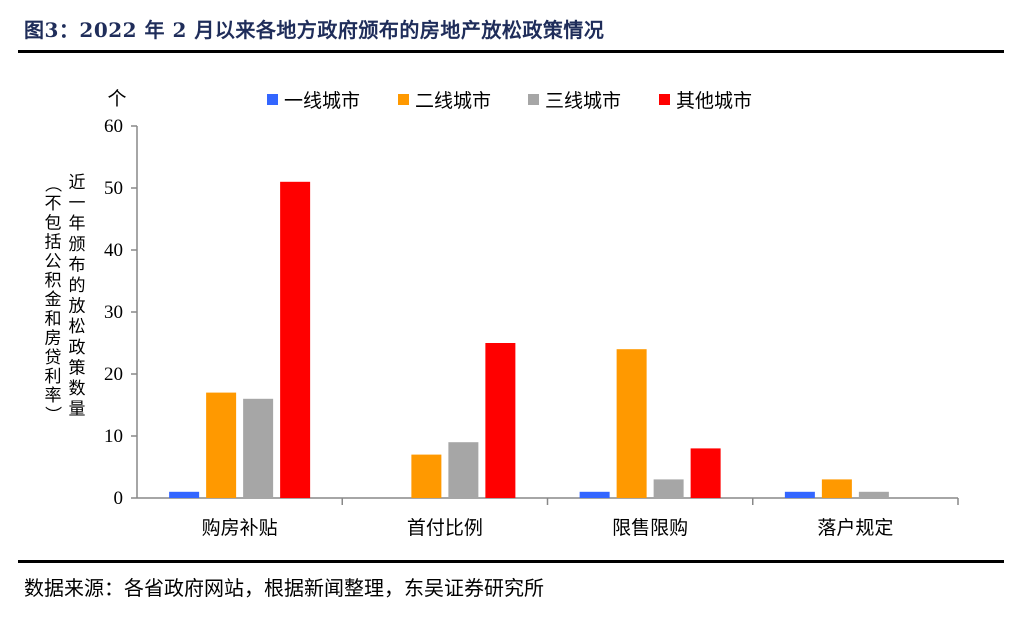 The width and height of the screenshot is (1022, 619). What do you see at coordinates (116, 99) in the screenshot?
I see `y-unit-label: 个` at bounding box center [116, 99].